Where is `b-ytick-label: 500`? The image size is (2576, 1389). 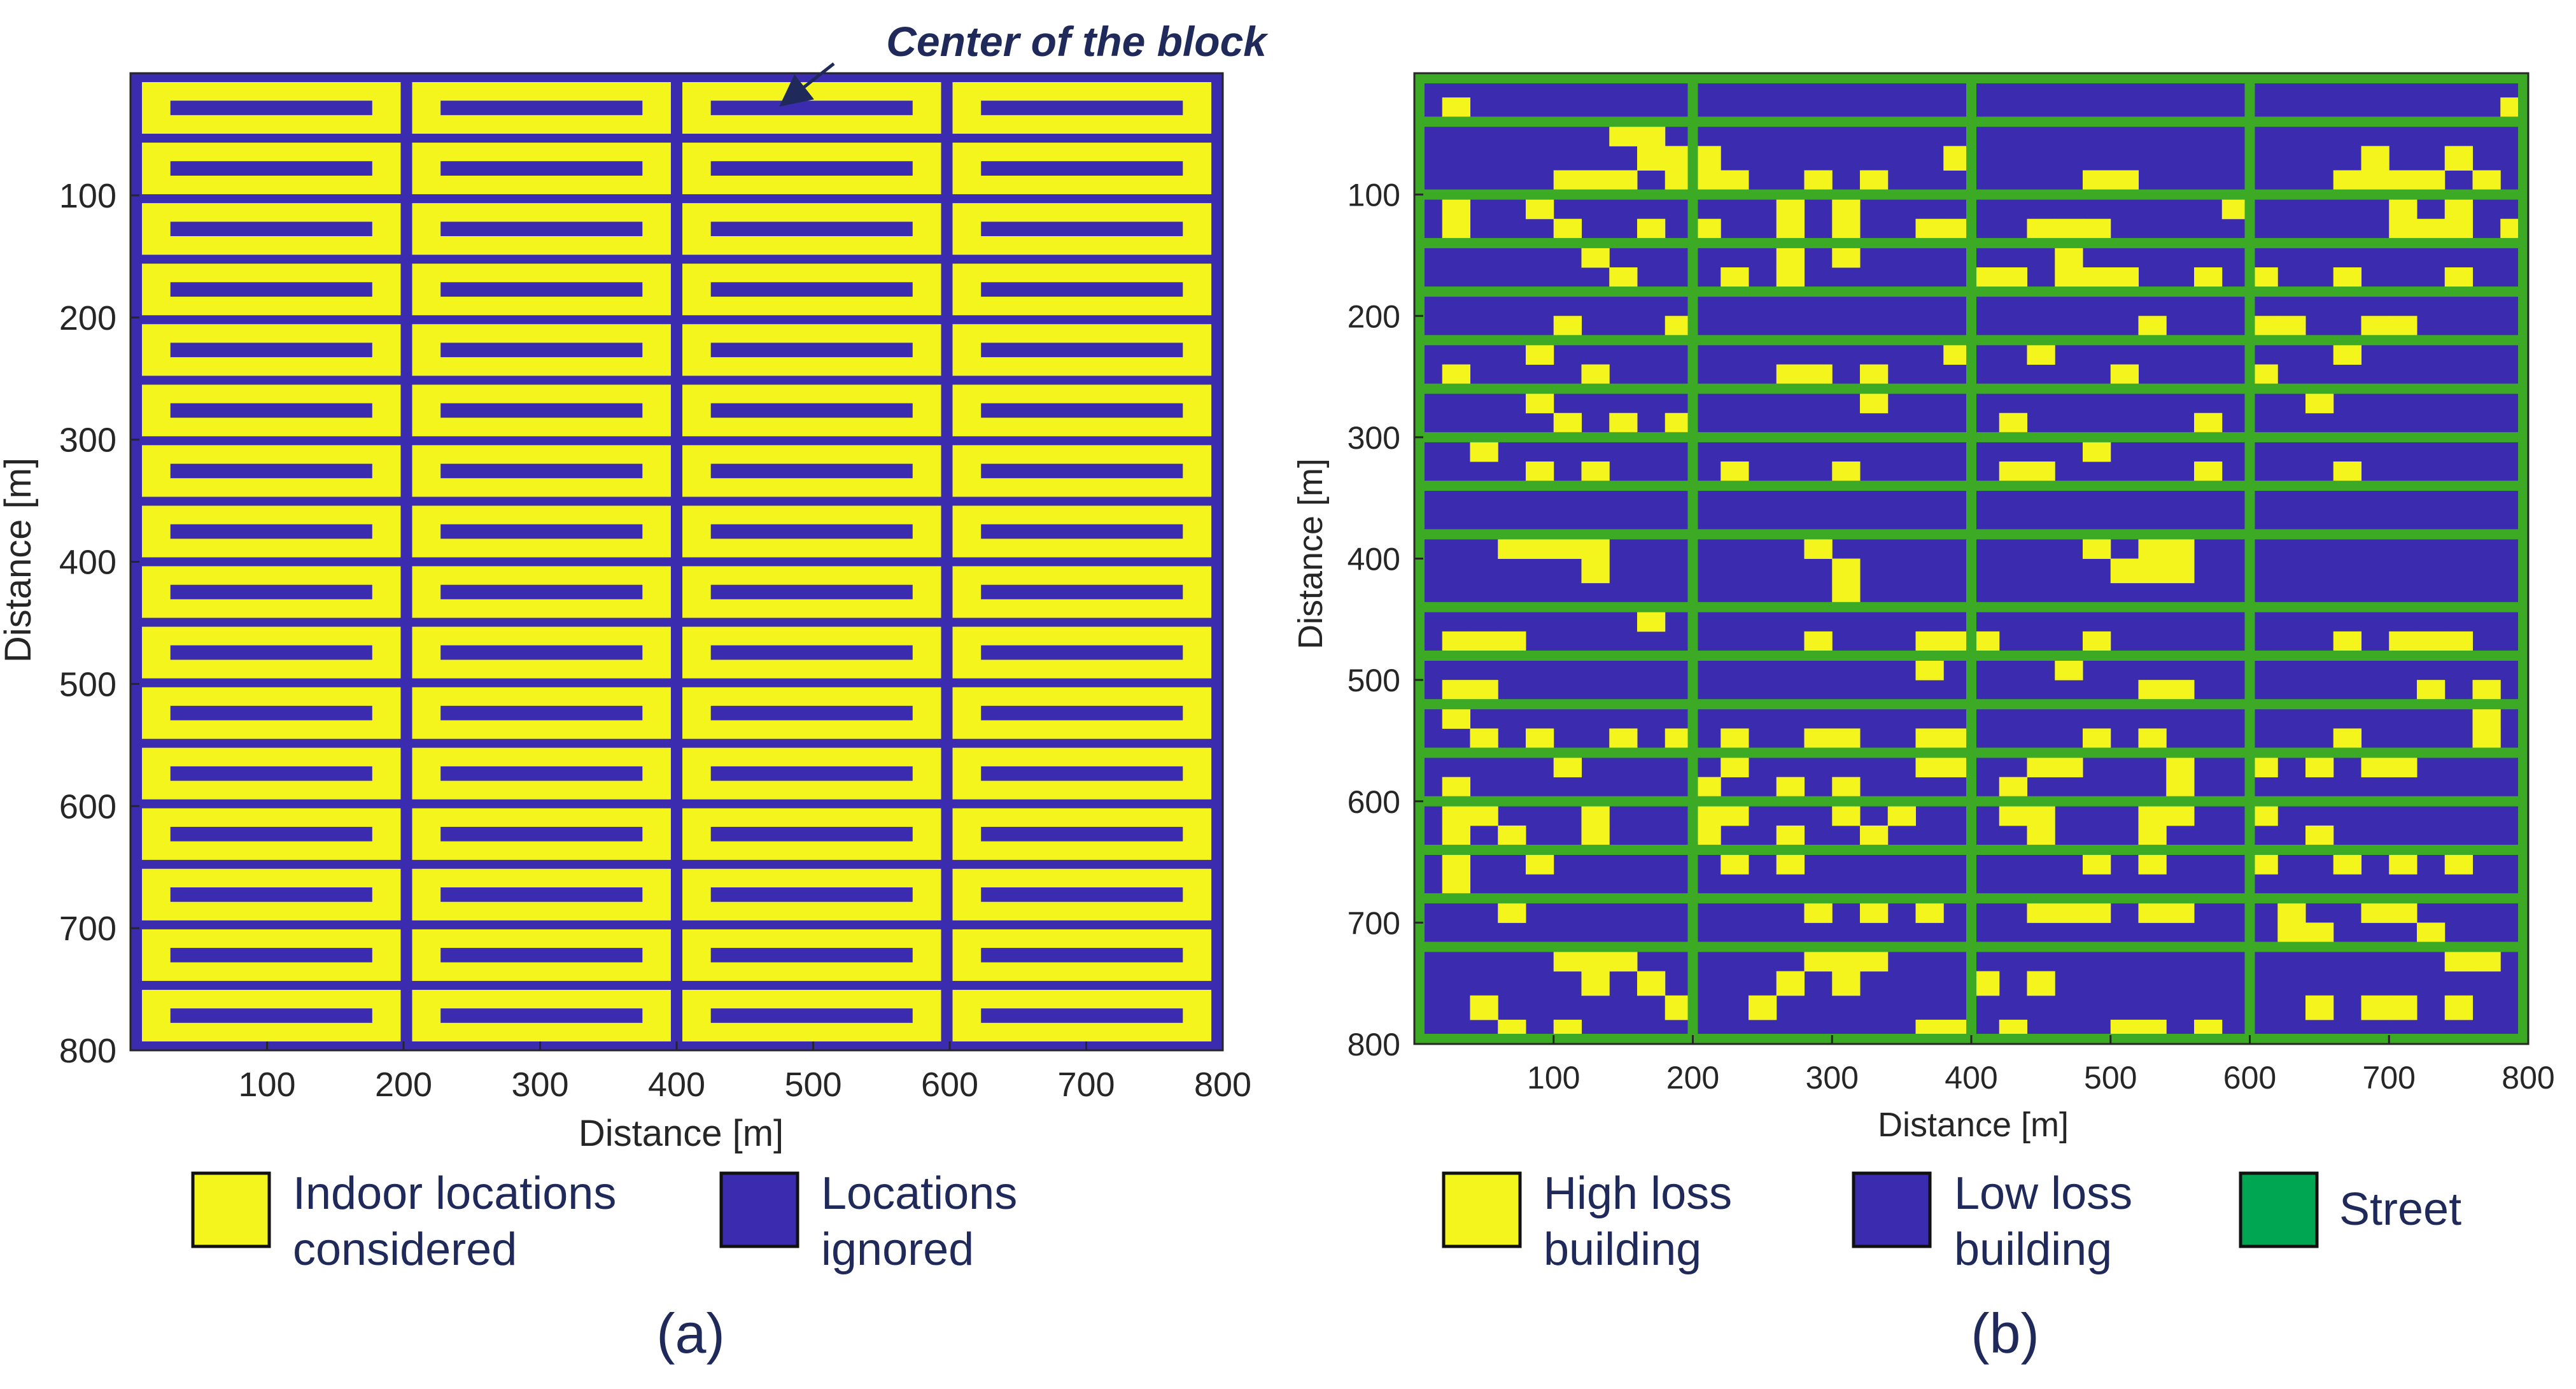 b-ytick-label: 500 is located at coordinates (1374, 680).